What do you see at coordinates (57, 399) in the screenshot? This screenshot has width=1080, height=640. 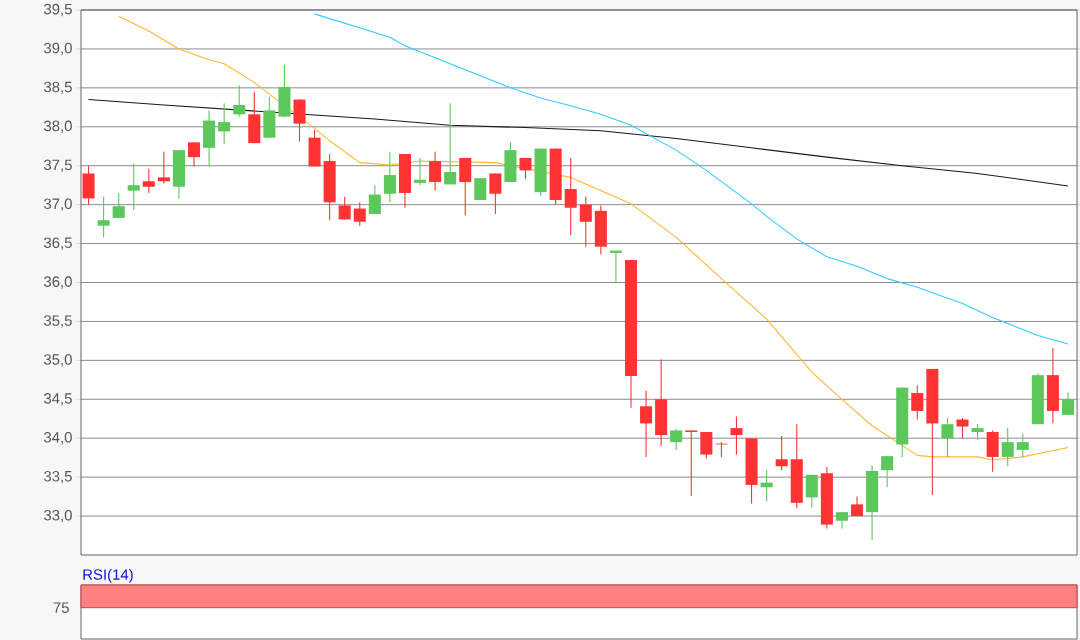 I see `y-tick-label: 34,5` at bounding box center [57, 399].